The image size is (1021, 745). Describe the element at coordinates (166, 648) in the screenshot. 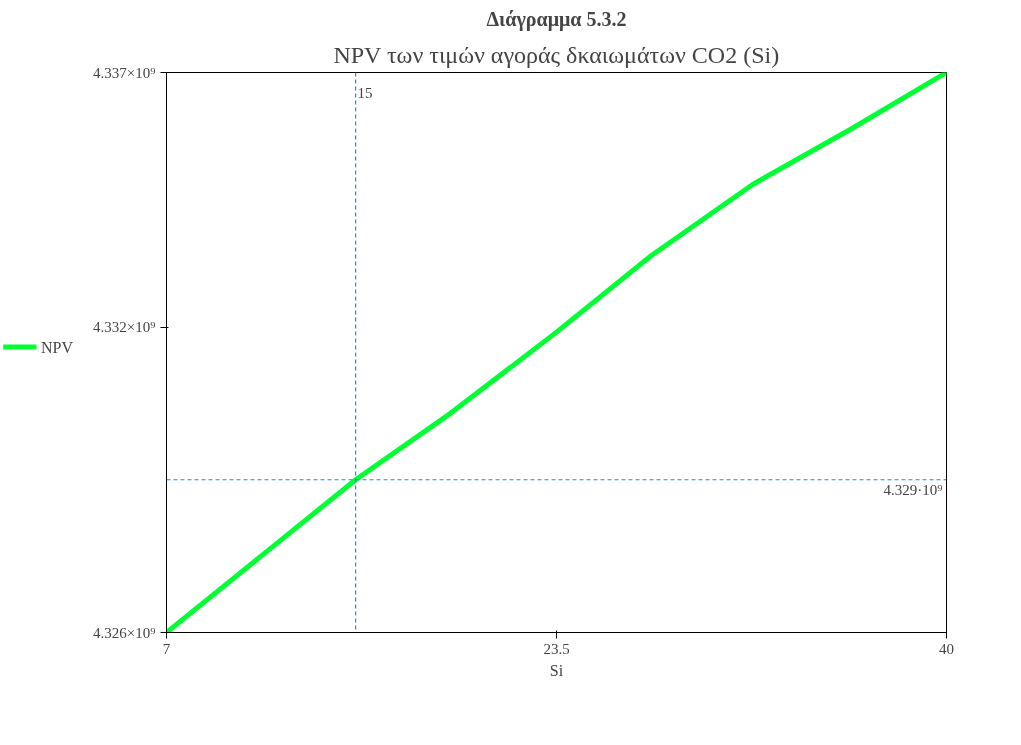

I see `x-tick-label: 7` at that location.